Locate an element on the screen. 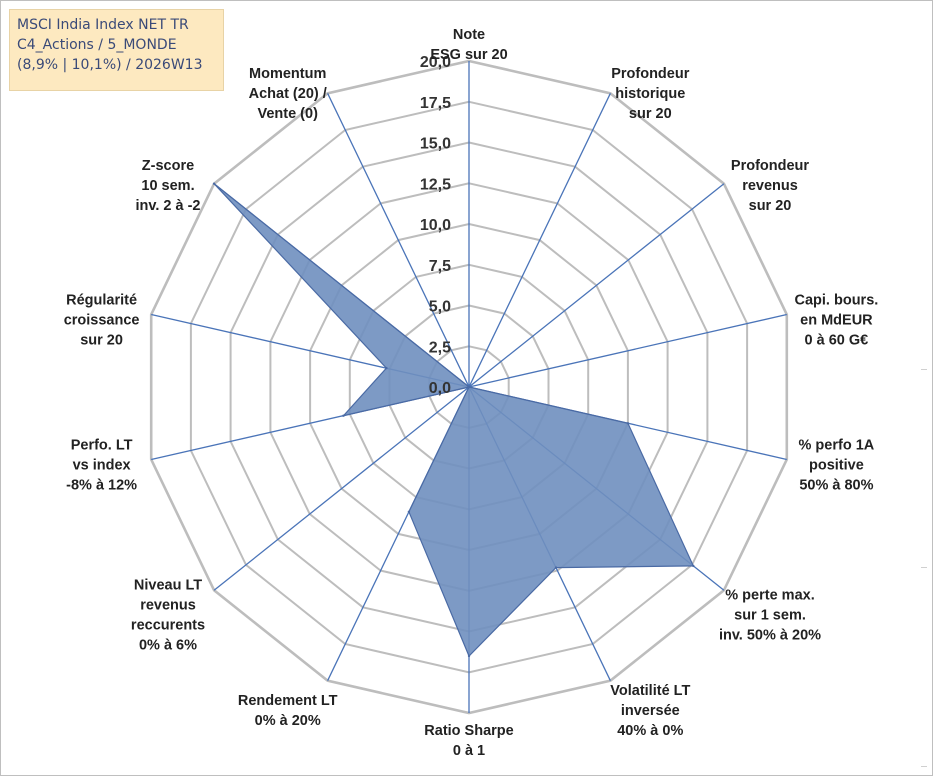 The width and height of the screenshot is (933, 777). tick-label: 15,0 is located at coordinates (435, 144).